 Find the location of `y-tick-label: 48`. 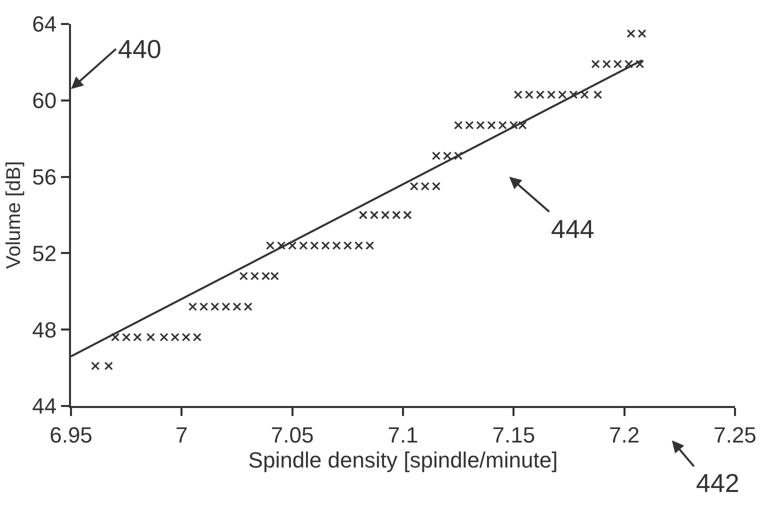

y-tick-label: 48 is located at coordinates (44, 329).